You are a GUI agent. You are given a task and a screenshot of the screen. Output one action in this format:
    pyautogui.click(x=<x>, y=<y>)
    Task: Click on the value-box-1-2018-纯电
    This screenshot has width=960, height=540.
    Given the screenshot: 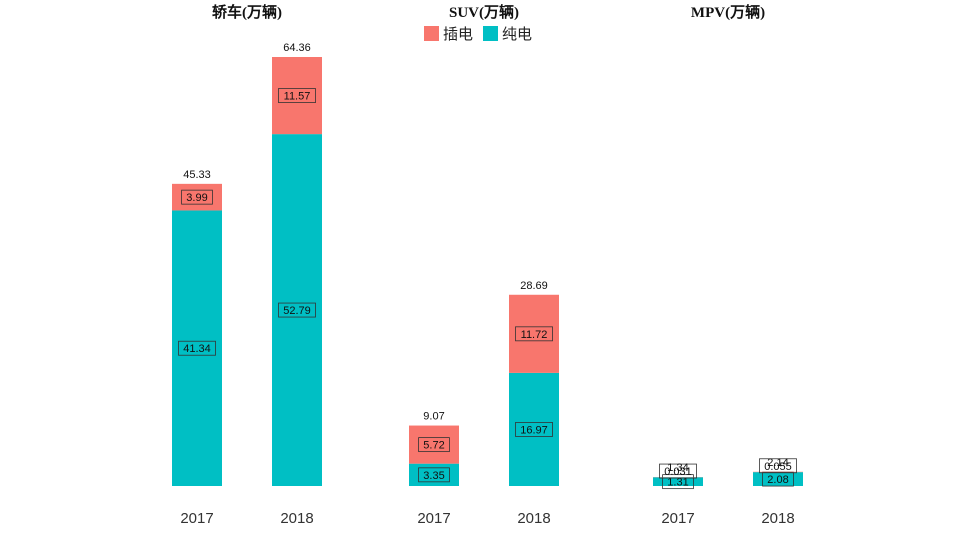 What is the action you would take?
    pyautogui.click(x=297, y=310)
    